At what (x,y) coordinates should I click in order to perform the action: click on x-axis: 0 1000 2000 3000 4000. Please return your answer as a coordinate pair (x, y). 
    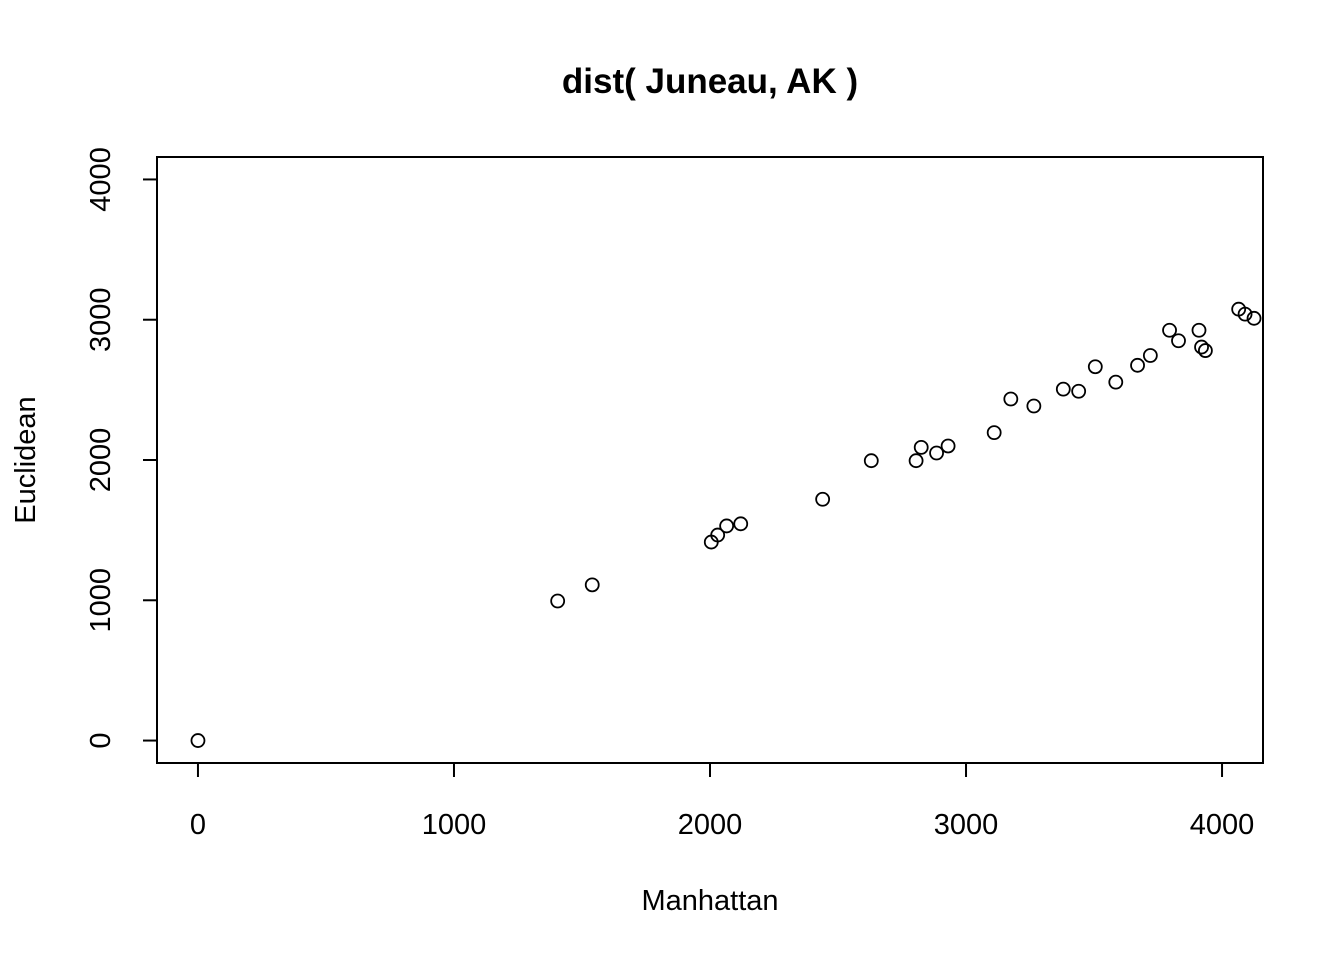
    Looking at the image, I should click on (722, 801).